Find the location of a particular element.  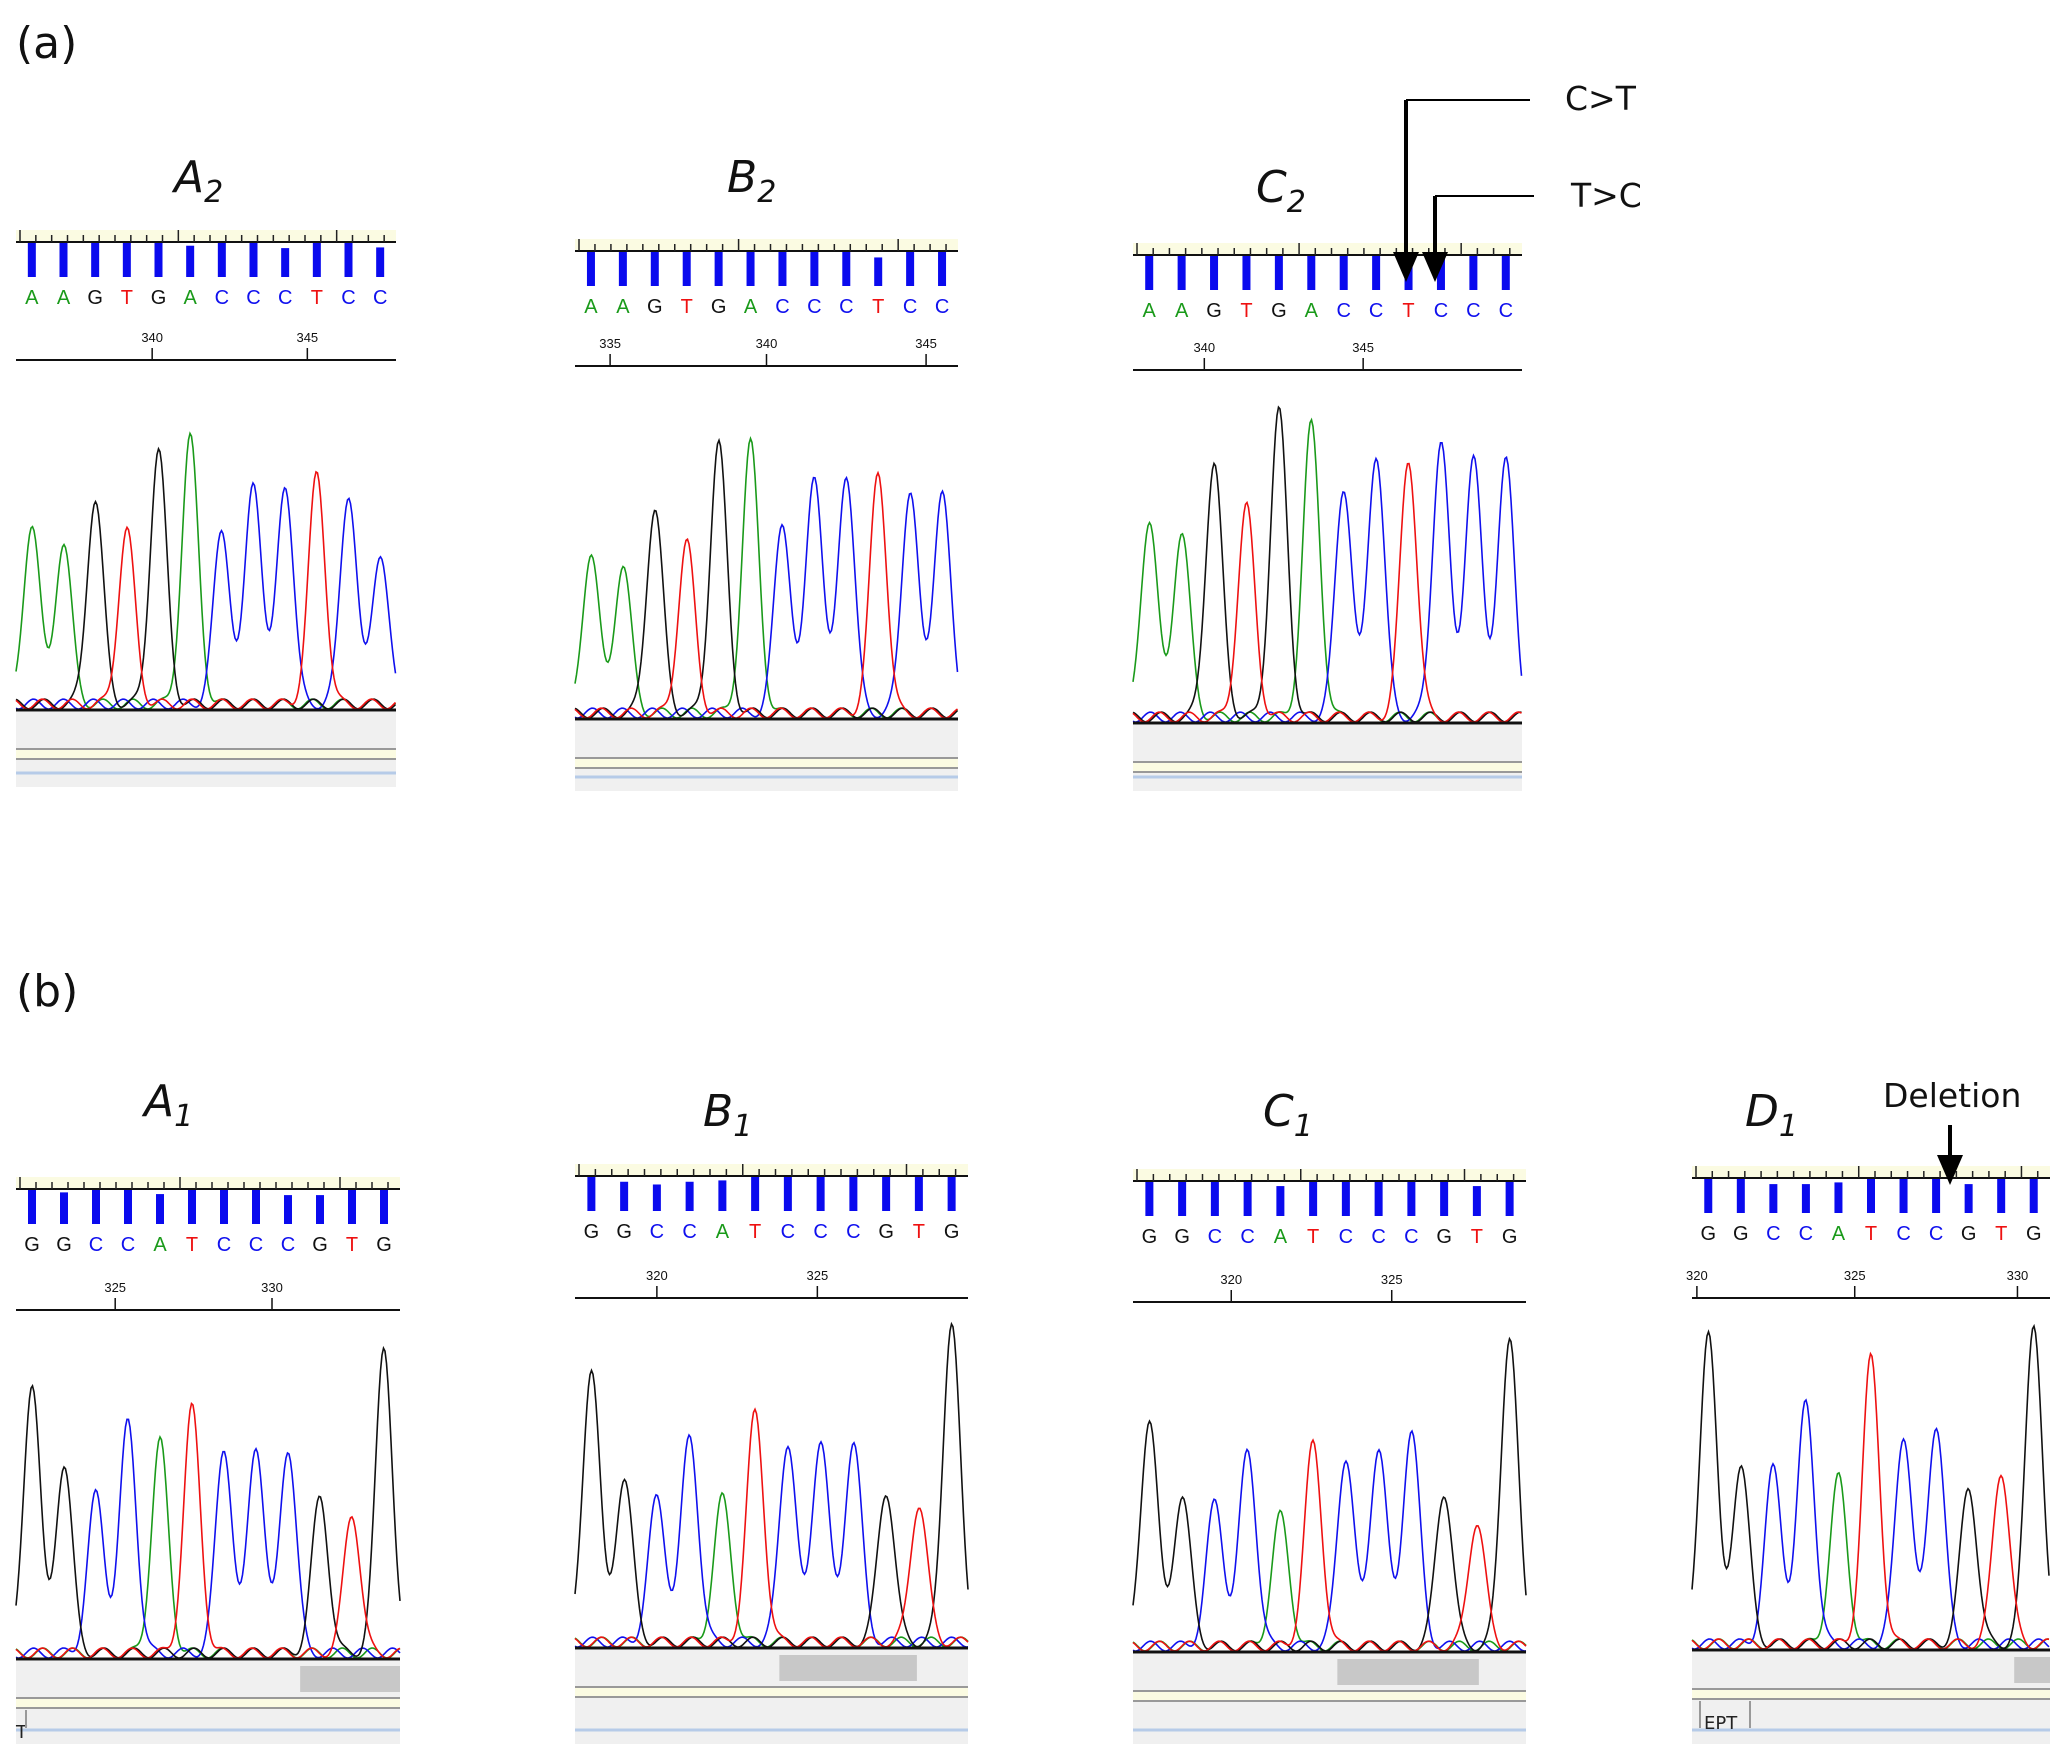

annotation-c-to-t: C>T is located at coordinates (1600, 98).